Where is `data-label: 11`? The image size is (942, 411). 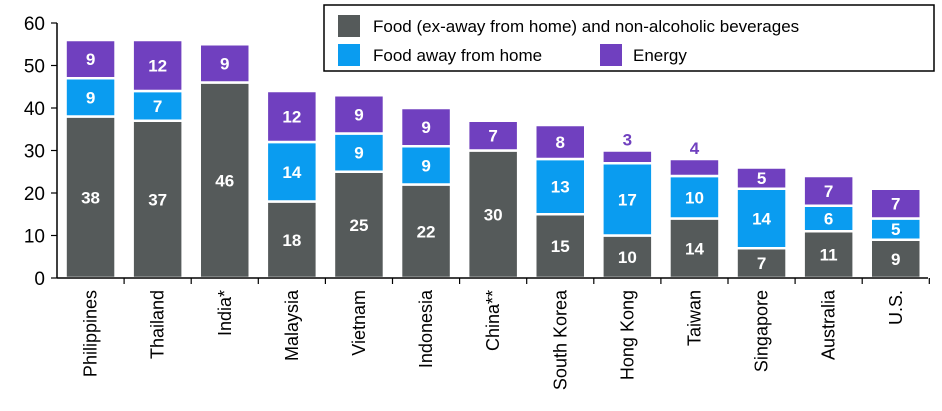 data-label: 11 is located at coordinates (829, 255).